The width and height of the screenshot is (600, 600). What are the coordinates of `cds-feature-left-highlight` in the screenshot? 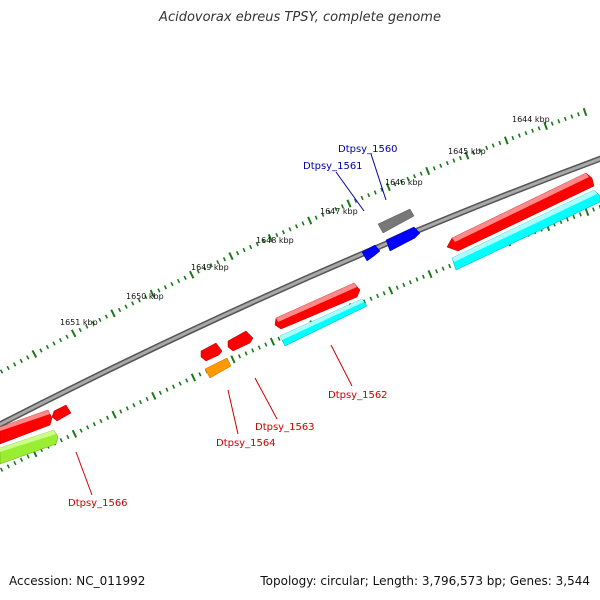 It's located at (25, 420).